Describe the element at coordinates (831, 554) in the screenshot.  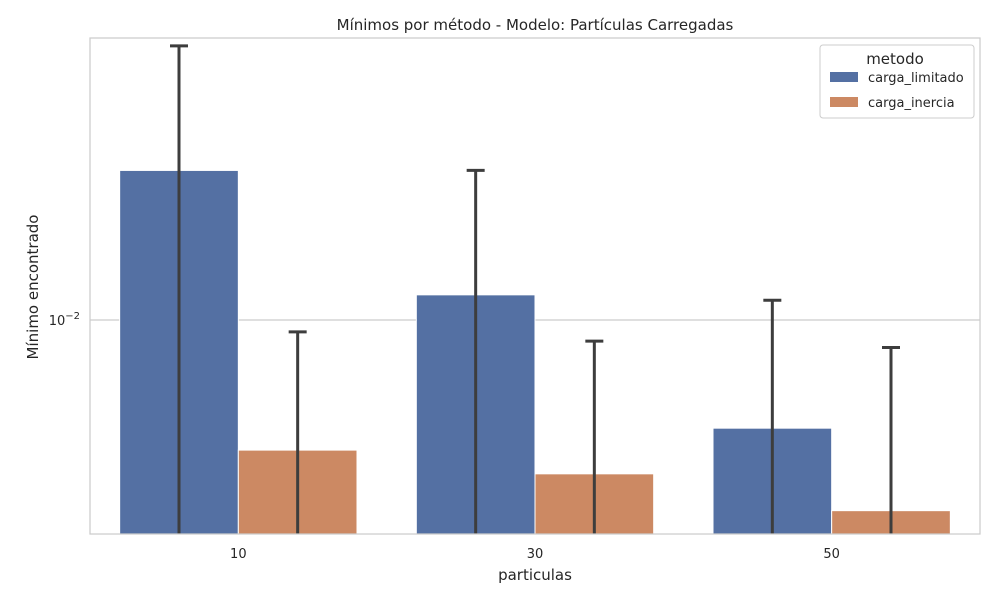
I see `x-tick-label-50: 50` at that location.